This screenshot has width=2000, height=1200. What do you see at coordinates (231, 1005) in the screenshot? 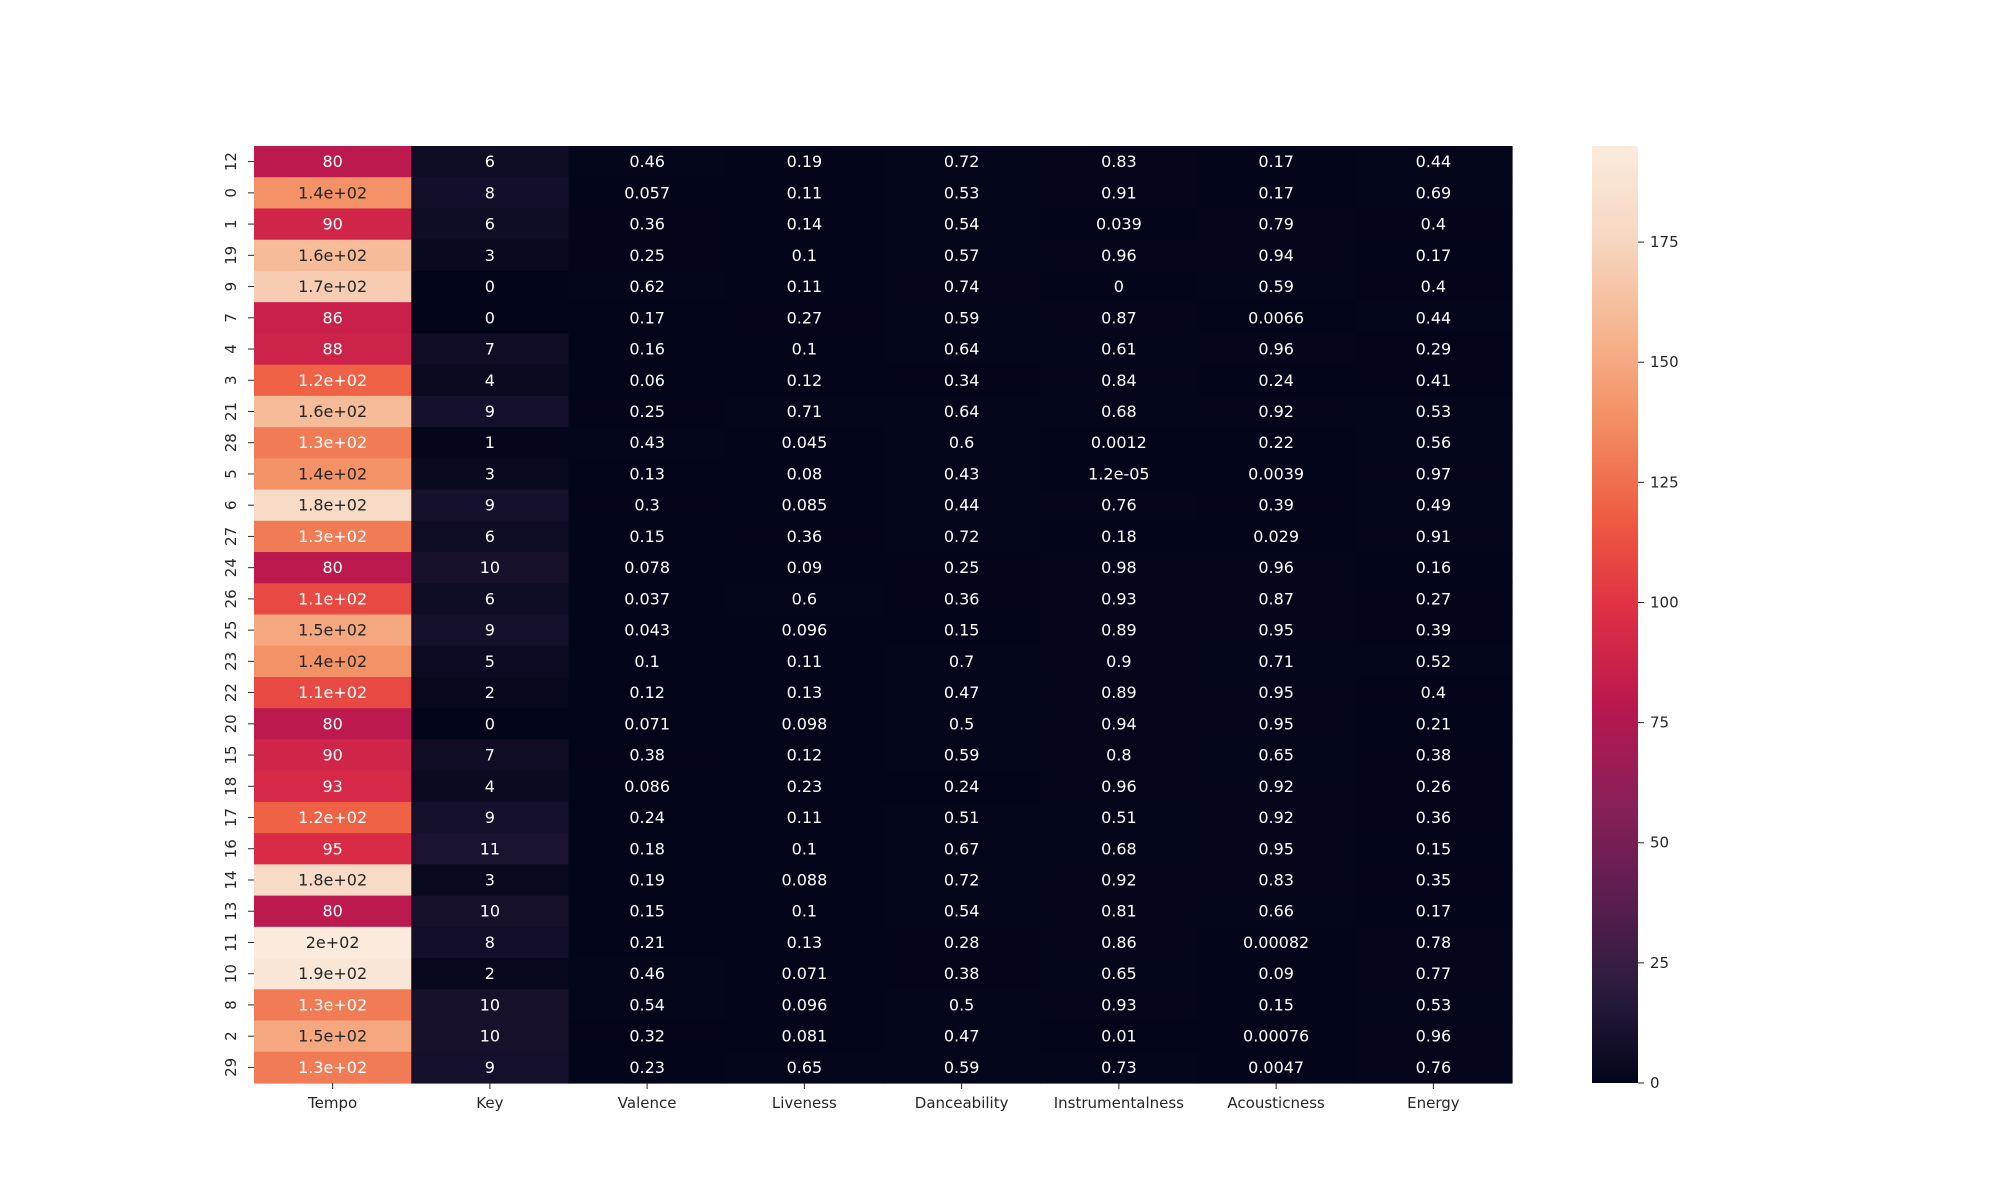
I see `row-tick-label: 8` at bounding box center [231, 1005].